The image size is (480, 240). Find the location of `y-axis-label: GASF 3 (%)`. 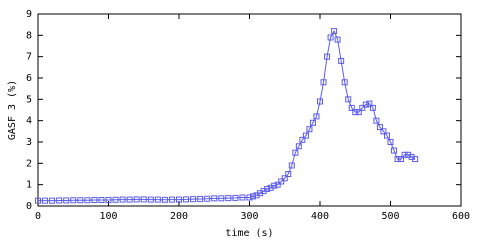

y-axis-label: GASF 3 (%) is located at coordinates (12, 110).